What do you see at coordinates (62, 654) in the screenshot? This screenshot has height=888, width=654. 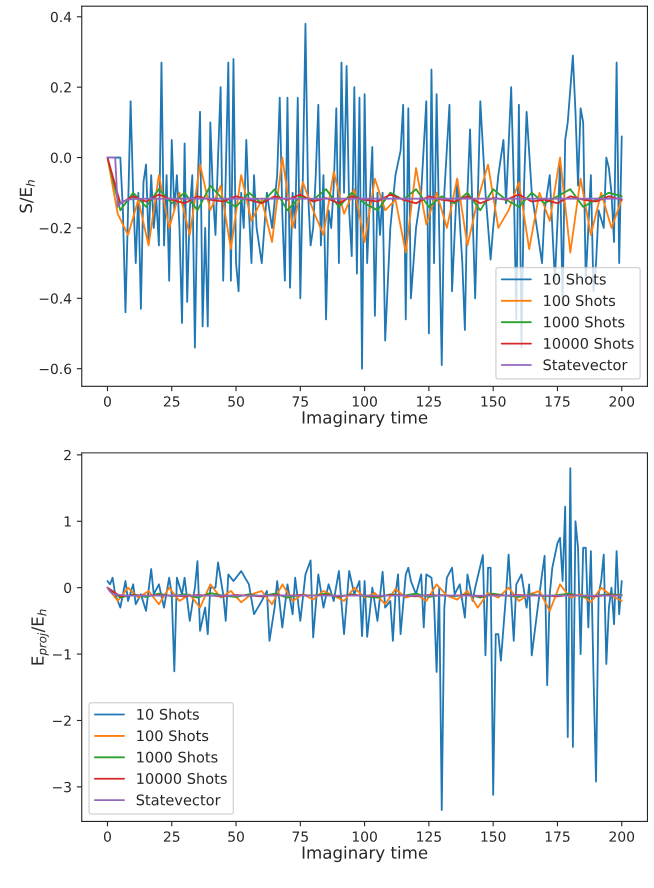 I see `y-tick-label: −1` at bounding box center [62, 654].